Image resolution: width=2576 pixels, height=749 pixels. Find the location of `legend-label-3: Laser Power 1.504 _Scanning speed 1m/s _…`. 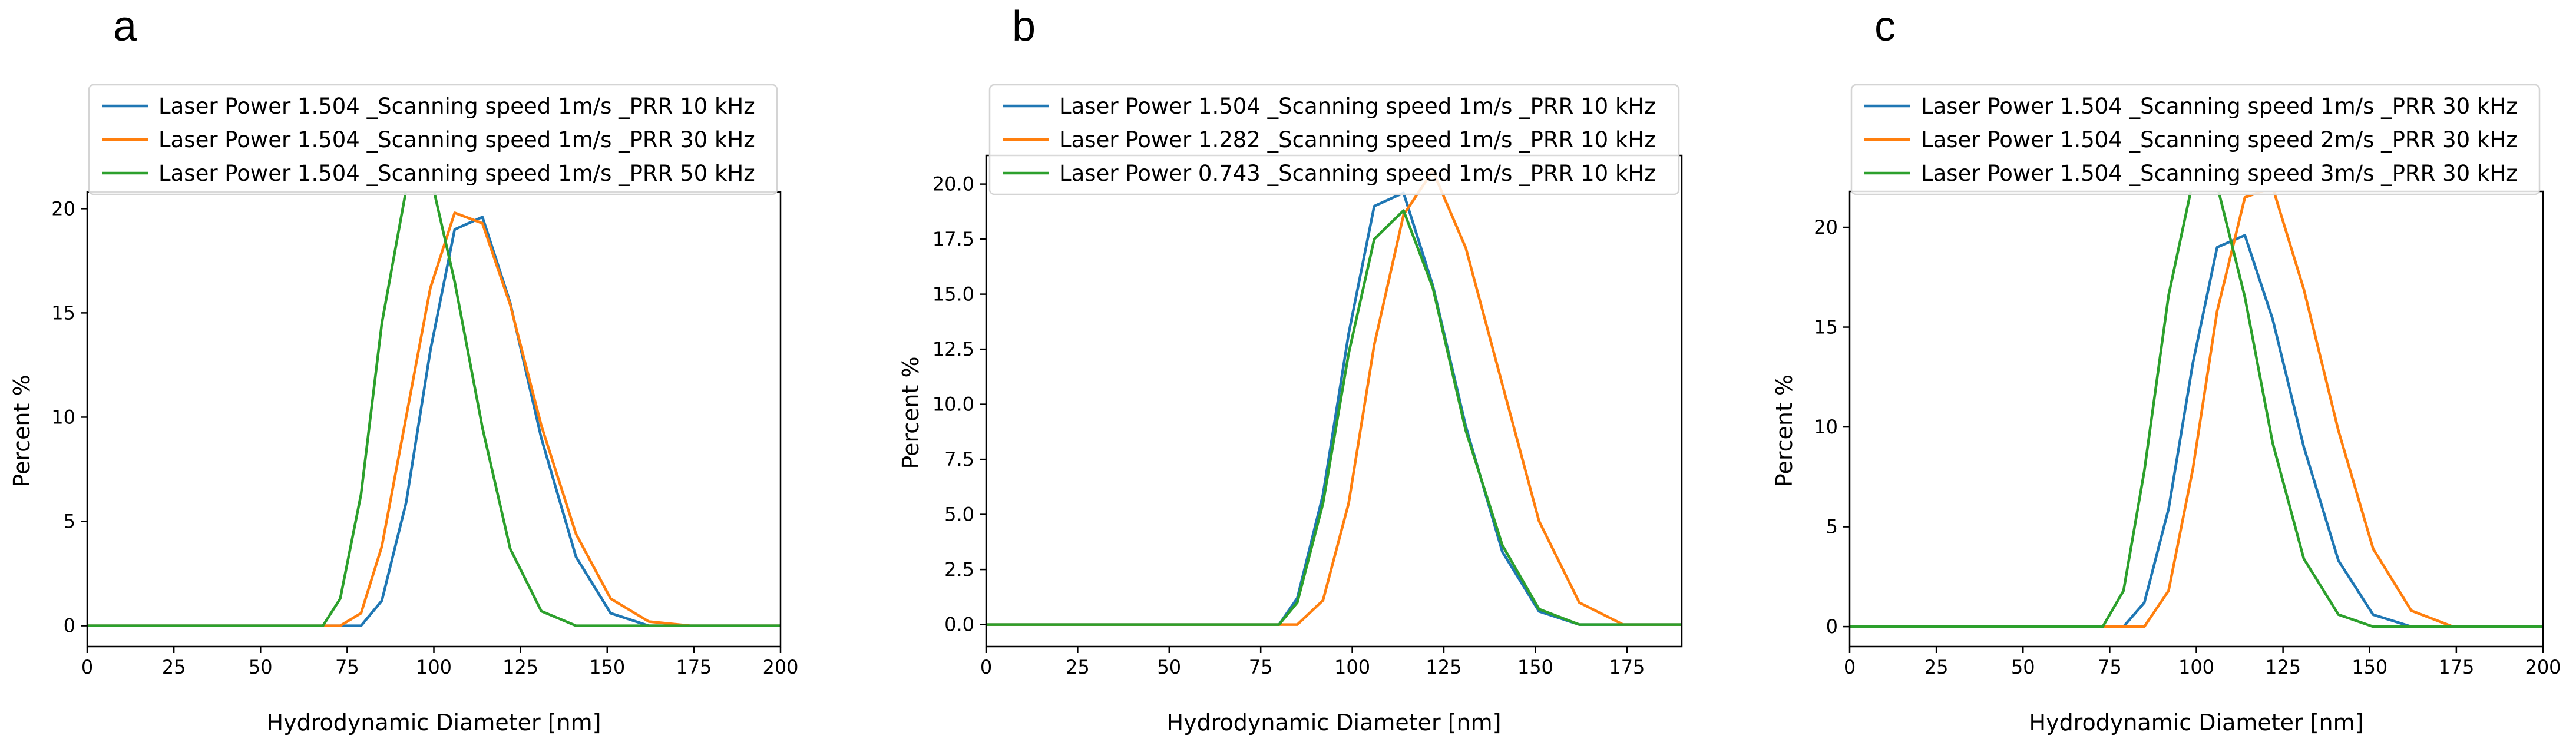

legend-label-3: Laser Power 1.504 _Scanning speed 1m/s _… is located at coordinates (456, 173).